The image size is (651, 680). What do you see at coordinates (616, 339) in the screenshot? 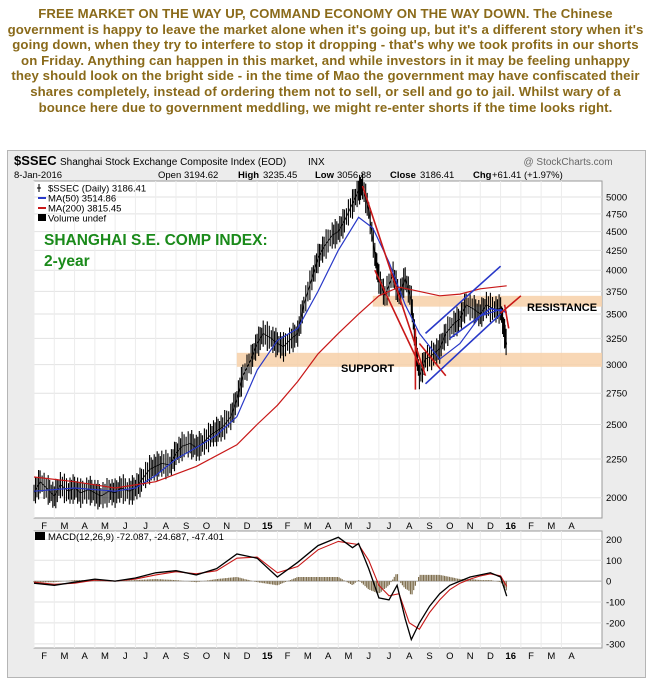
I see `price-y-tick-label: 3250` at bounding box center [616, 339].